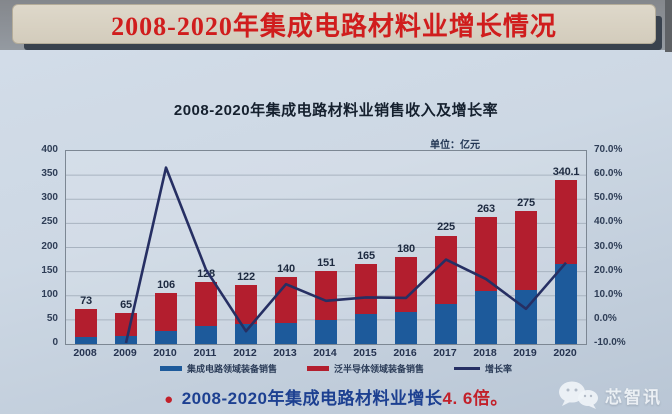 The width and height of the screenshot is (672, 414). I want to click on summary-annotation: ● 2008-2020年集成电路材料业增长4. 6倍。, so click(336, 396).